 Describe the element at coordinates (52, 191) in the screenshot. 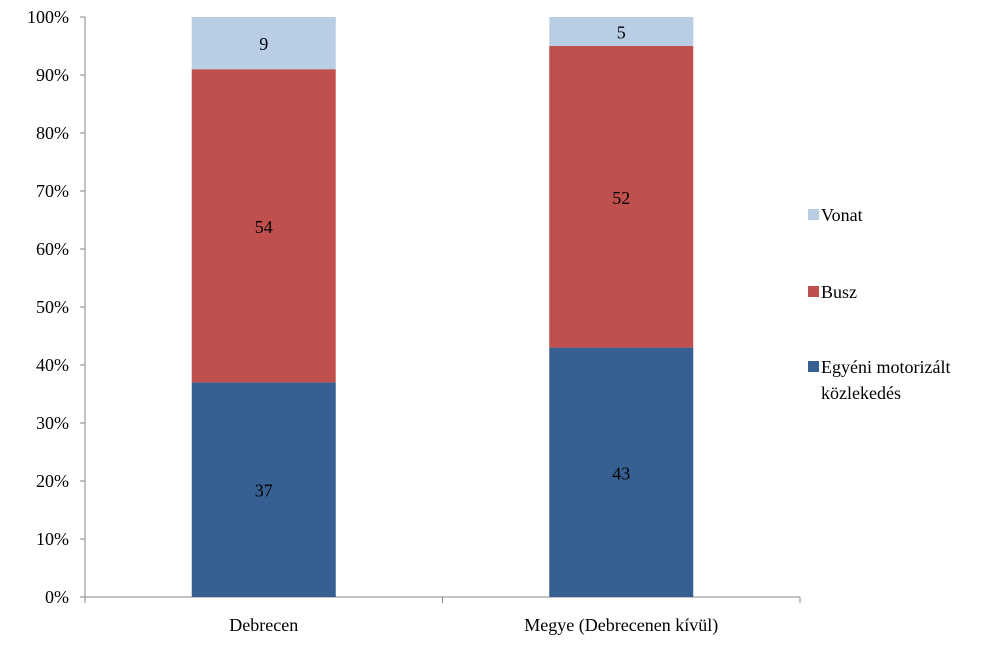

I see `y-tick-label: 70%` at that location.